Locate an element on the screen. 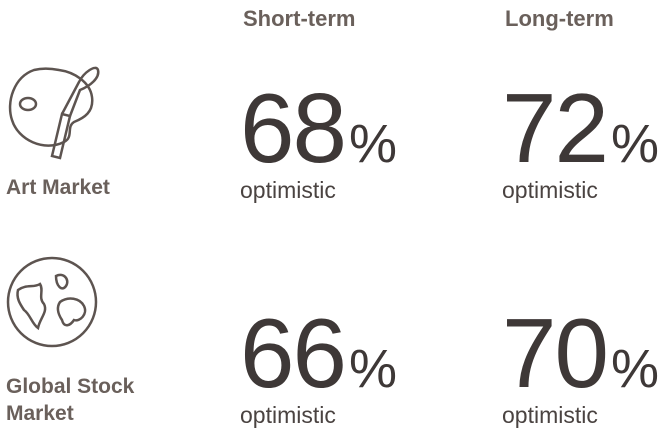 The width and height of the screenshot is (666, 429). stat-cell: 70% optimistic is located at coordinates (584, 366).